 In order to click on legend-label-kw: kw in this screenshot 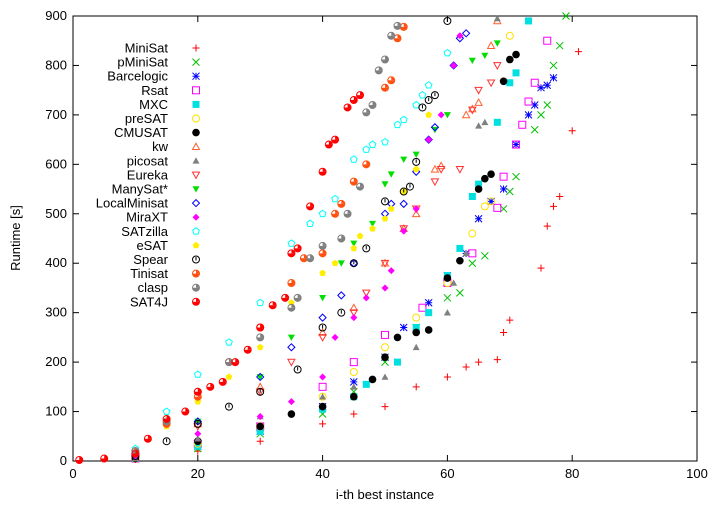, I will do `click(160, 146)`.